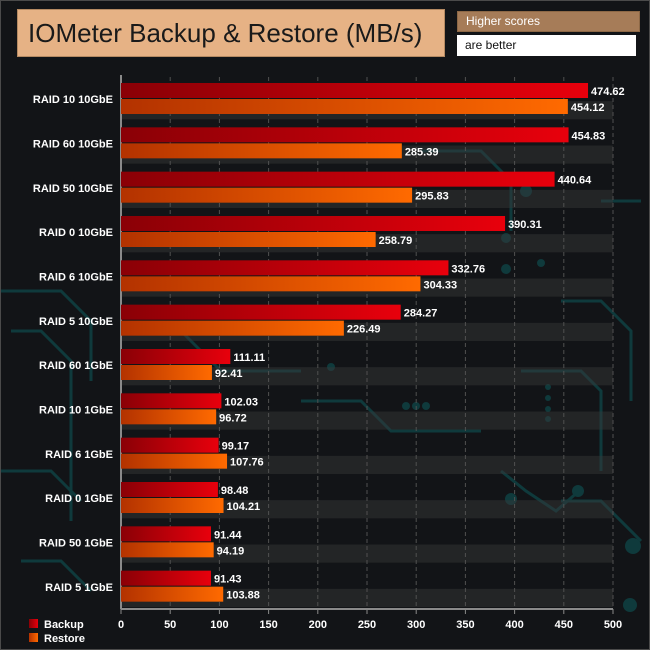 This screenshot has width=650, height=650. I want to click on category-label: RAID 0 10GbE, so click(76, 233).